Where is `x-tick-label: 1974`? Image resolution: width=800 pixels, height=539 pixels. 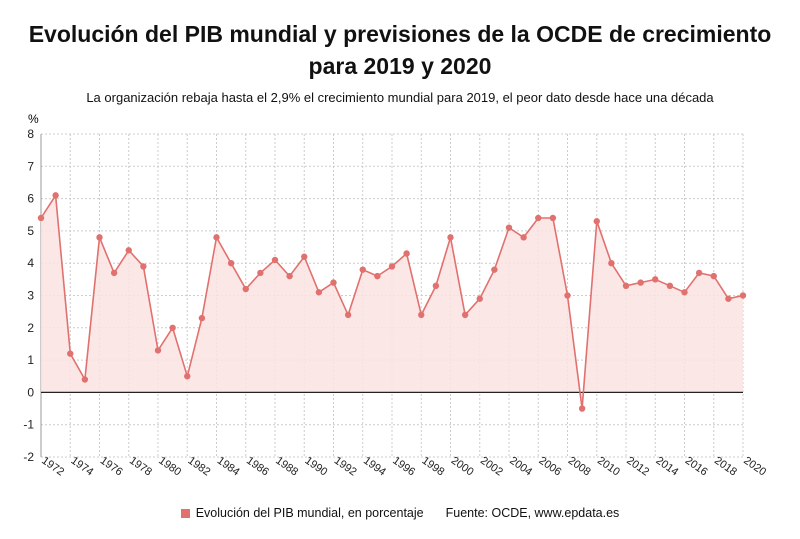
x-tick-label: 1974 is located at coordinates (82, 467).